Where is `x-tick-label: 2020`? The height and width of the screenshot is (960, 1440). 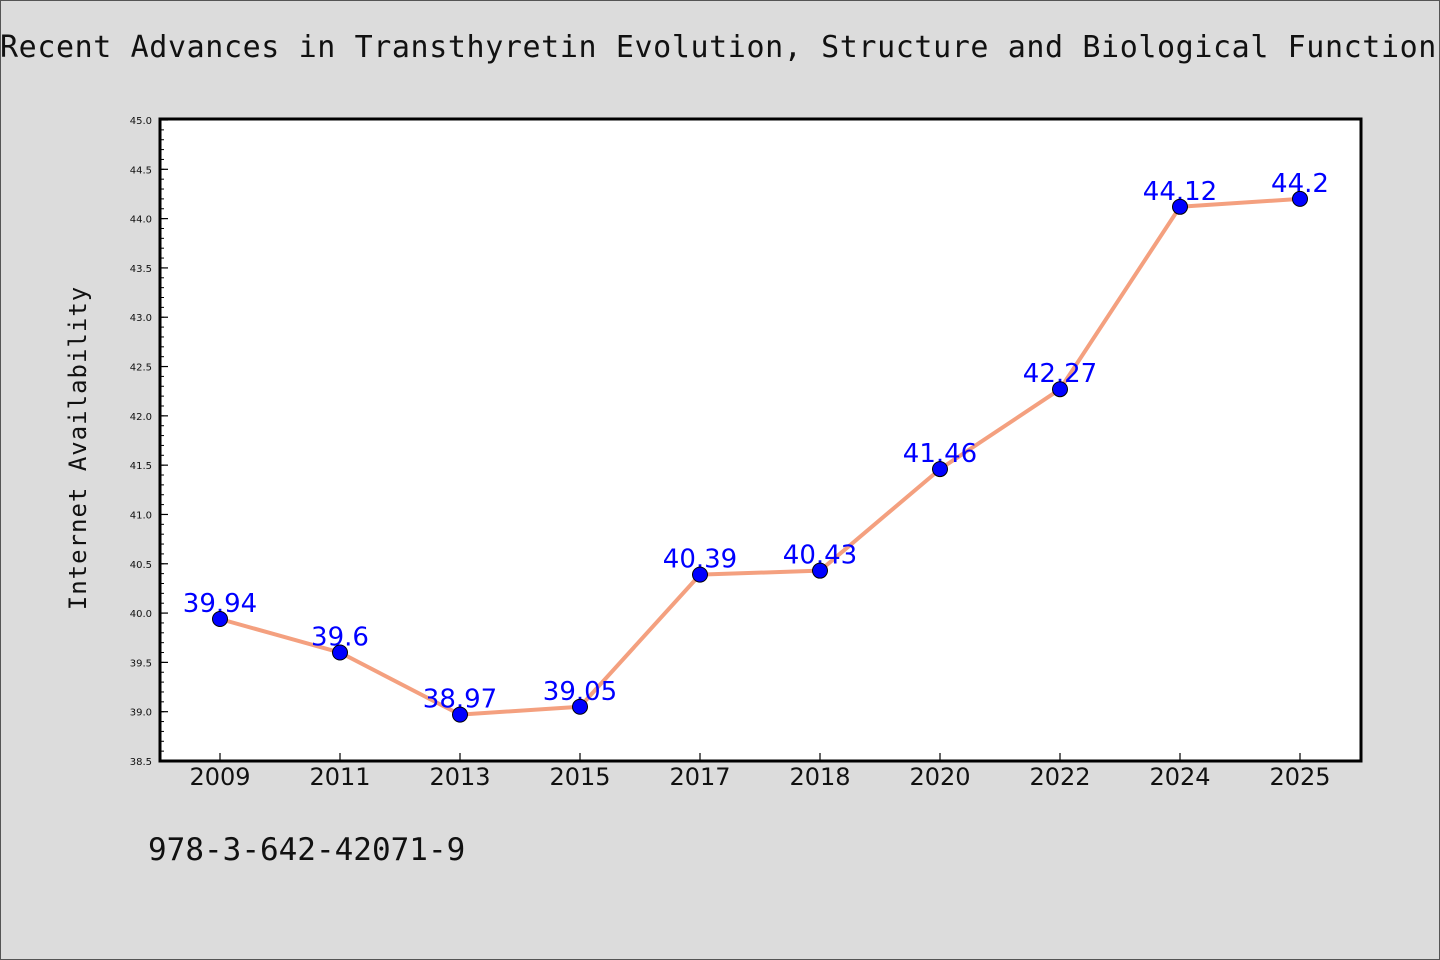 x-tick-label: 2020 is located at coordinates (939, 777).